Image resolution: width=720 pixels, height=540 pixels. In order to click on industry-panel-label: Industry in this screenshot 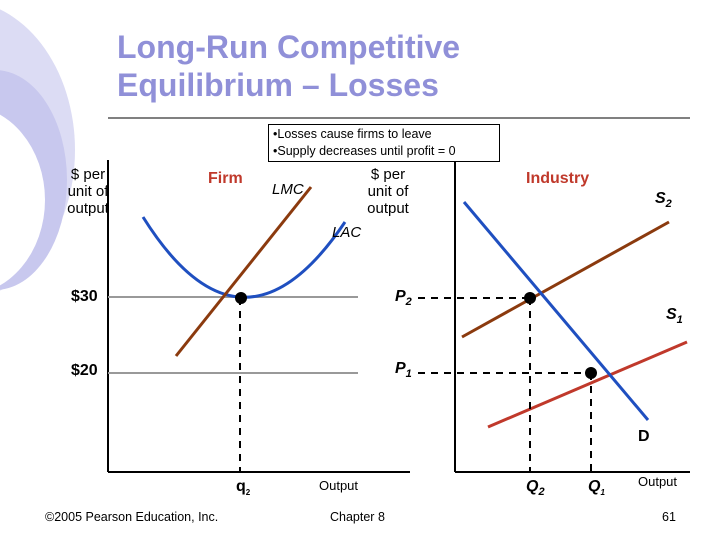, I will do `click(558, 178)`.